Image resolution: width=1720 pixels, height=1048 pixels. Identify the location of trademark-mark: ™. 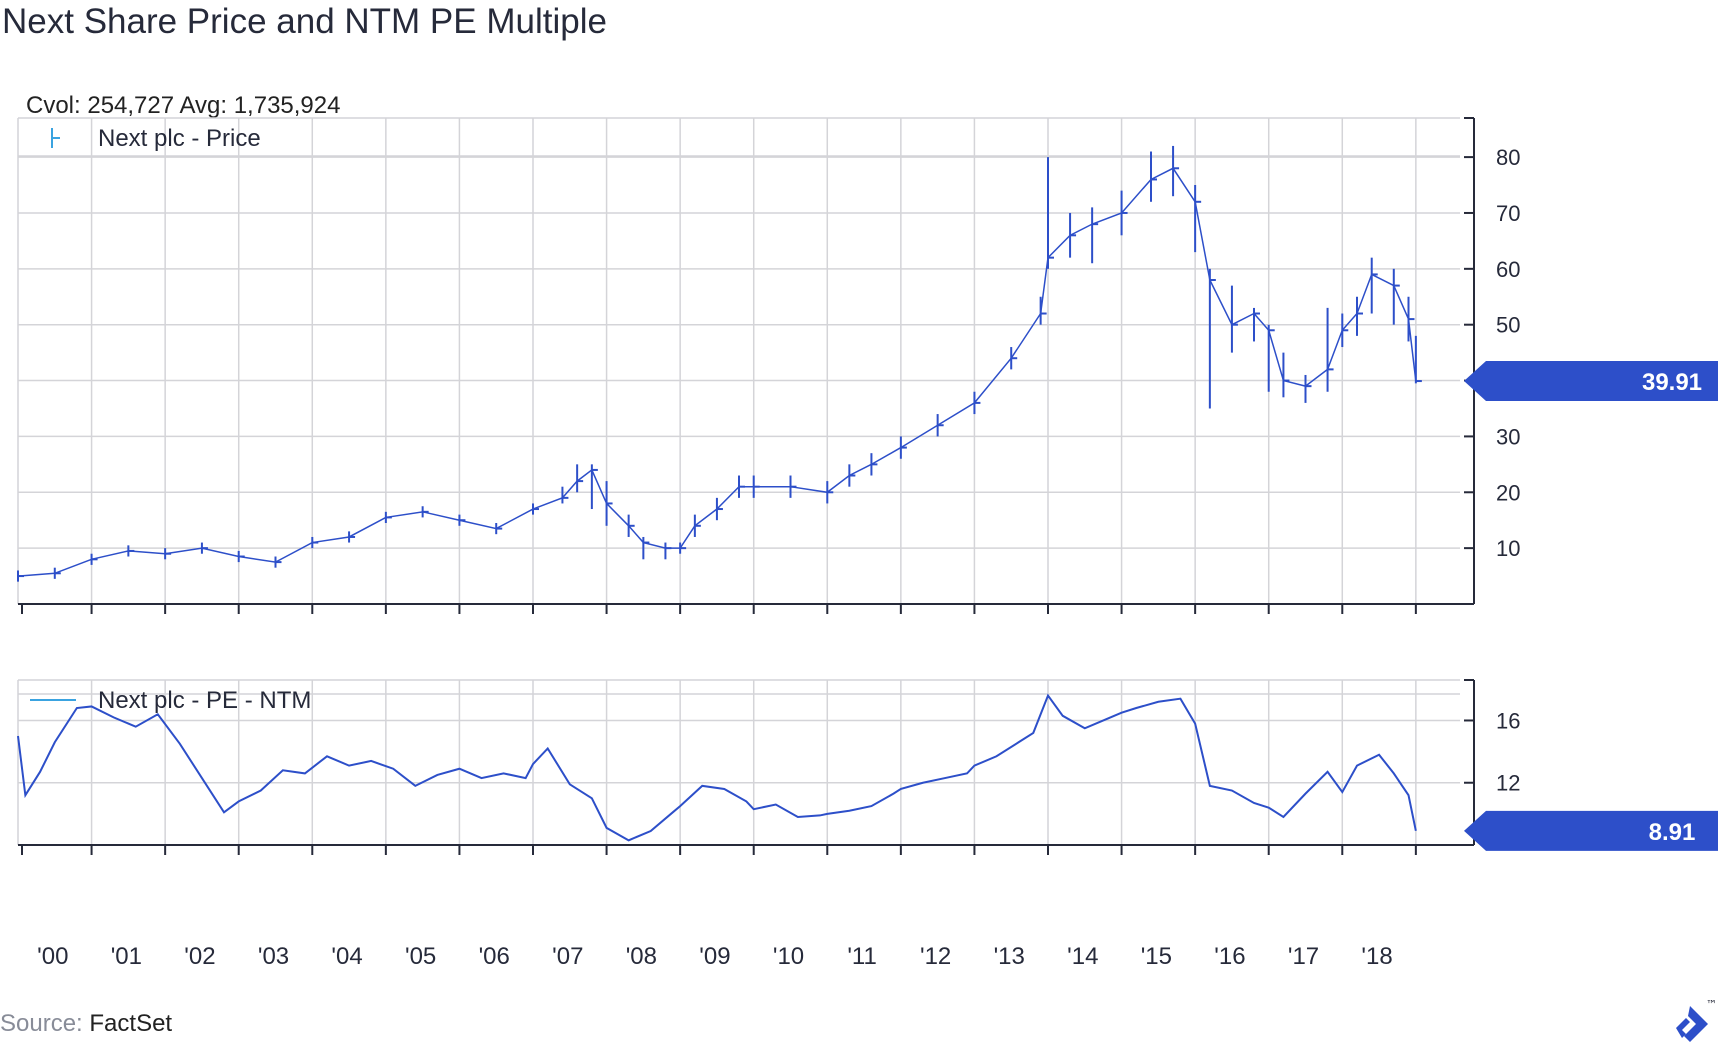
(1711, 1004).